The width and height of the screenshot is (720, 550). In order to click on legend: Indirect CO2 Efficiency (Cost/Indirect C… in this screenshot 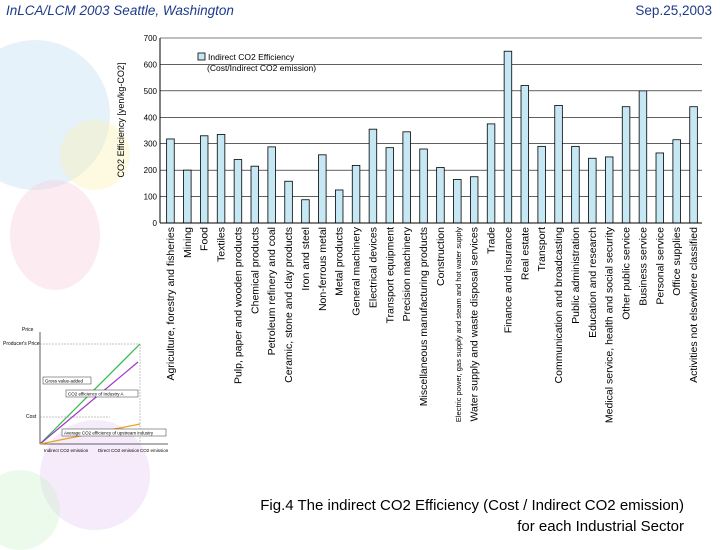, I will do `click(256, 62)`.